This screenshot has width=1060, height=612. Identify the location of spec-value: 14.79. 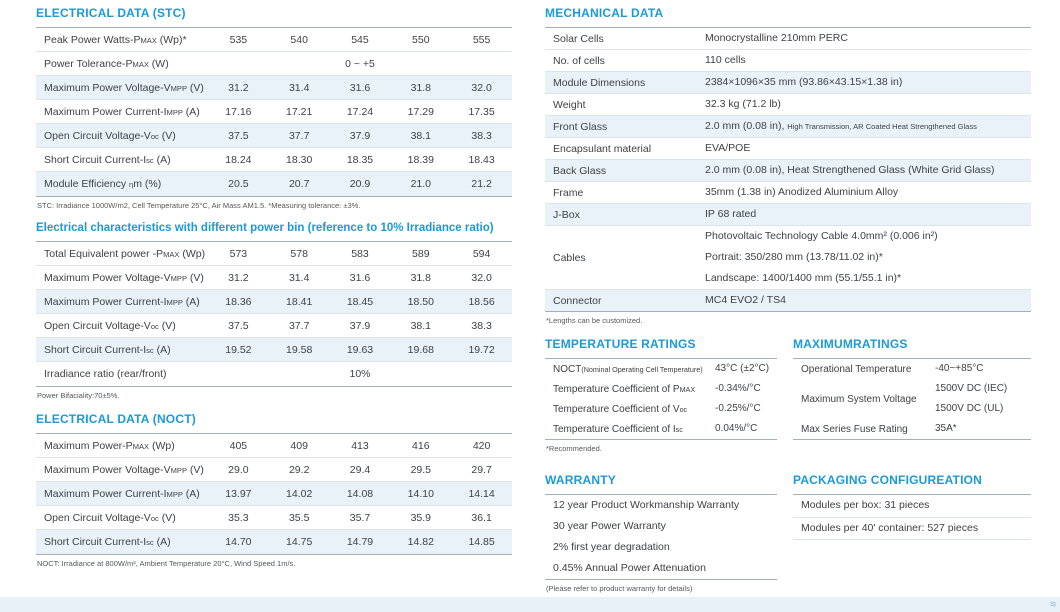
(360, 542).